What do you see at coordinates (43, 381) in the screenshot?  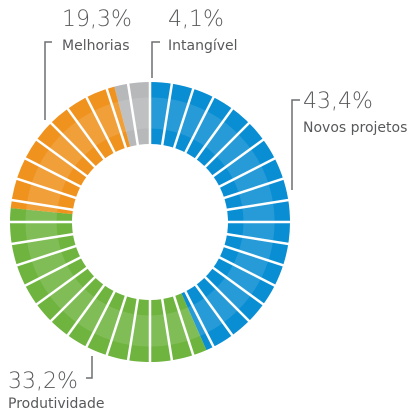 I see `value-label: 33,2%` at bounding box center [43, 381].